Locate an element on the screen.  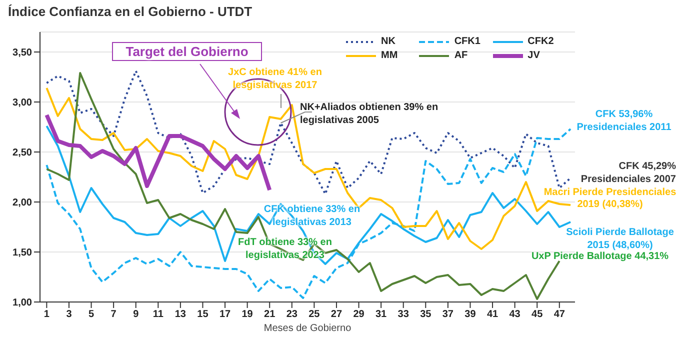
x-tick-label: 47 is located at coordinates (560, 314).